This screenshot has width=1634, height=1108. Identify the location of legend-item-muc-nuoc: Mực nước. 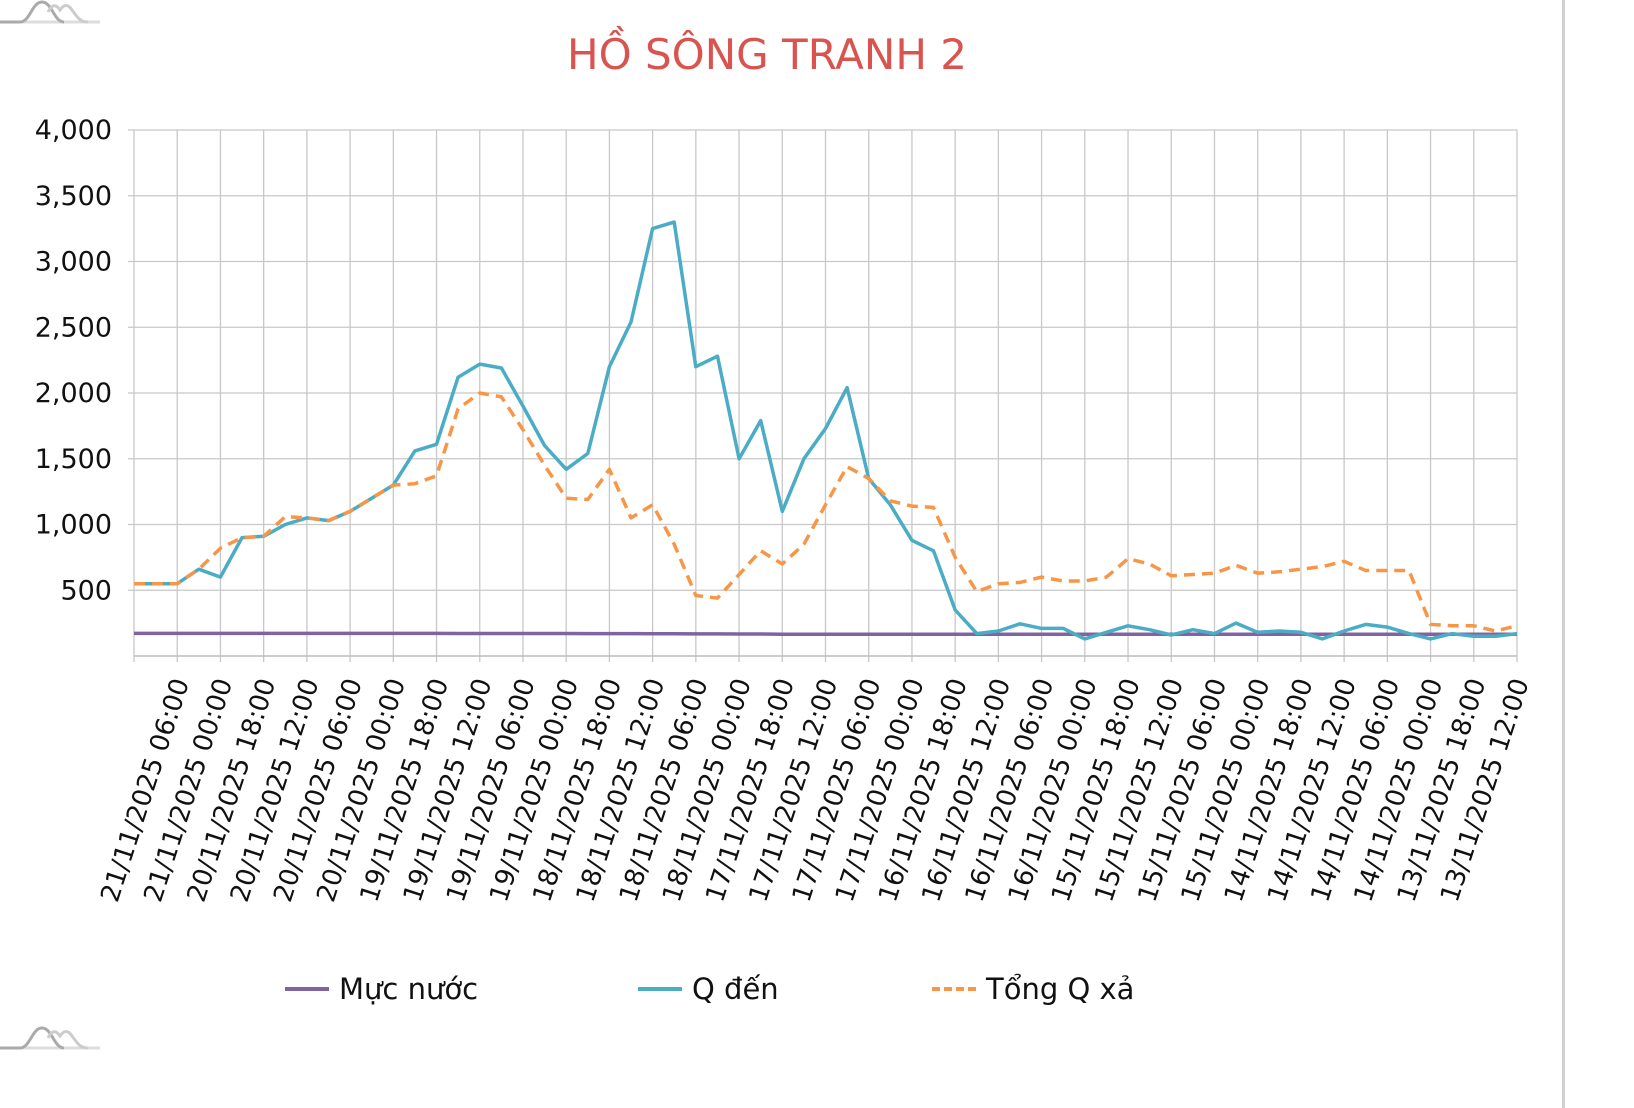
(381, 989).